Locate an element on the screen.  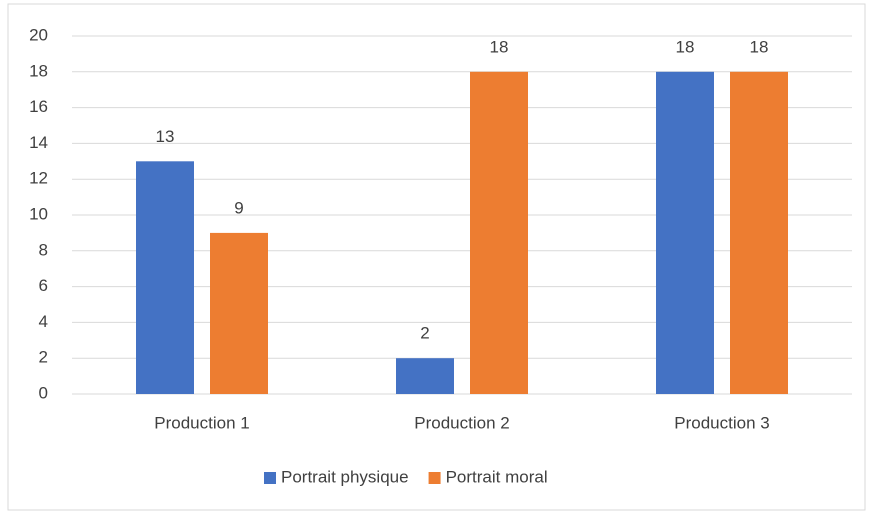
y-tick-label: 0 is located at coordinates (43, 392).